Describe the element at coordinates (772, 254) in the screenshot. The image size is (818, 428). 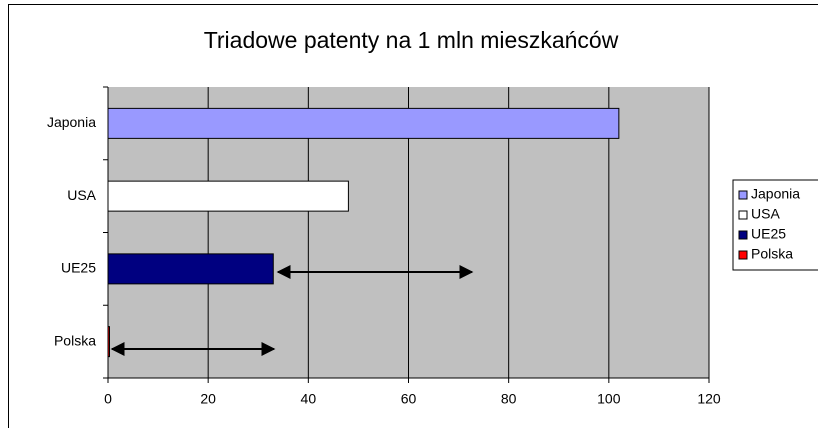
I see `legend-label: Polska` at that location.